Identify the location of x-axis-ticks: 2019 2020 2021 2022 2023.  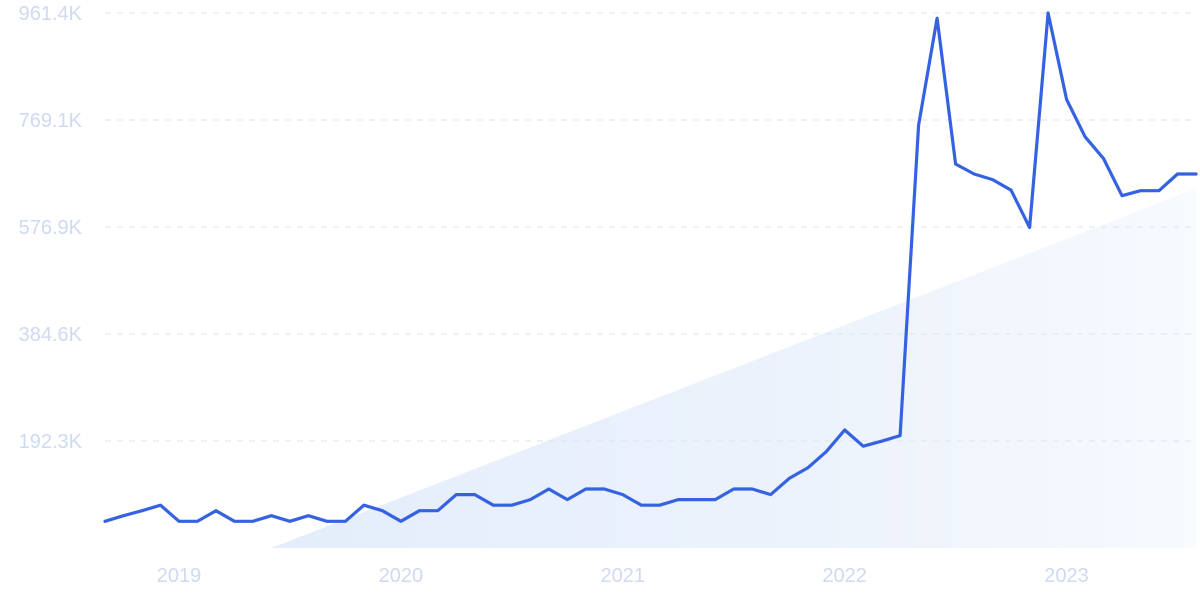
(623, 576).